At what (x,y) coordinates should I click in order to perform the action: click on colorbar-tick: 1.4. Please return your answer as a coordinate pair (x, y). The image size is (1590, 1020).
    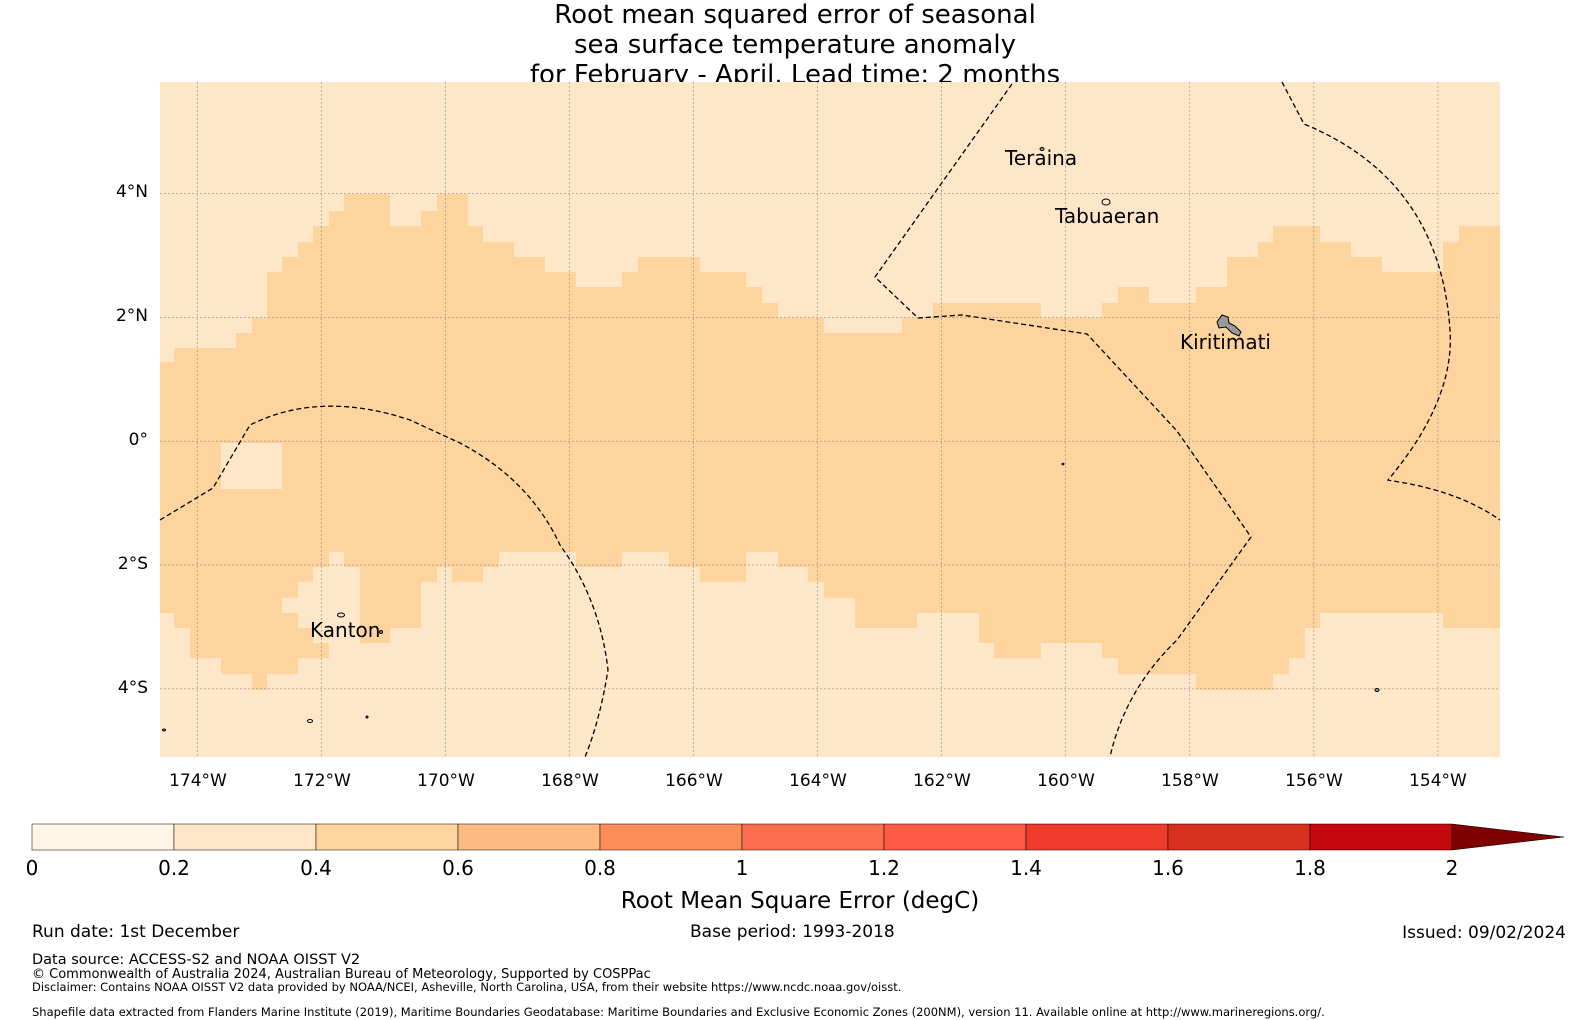
    Looking at the image, I should click on (1026, 868).